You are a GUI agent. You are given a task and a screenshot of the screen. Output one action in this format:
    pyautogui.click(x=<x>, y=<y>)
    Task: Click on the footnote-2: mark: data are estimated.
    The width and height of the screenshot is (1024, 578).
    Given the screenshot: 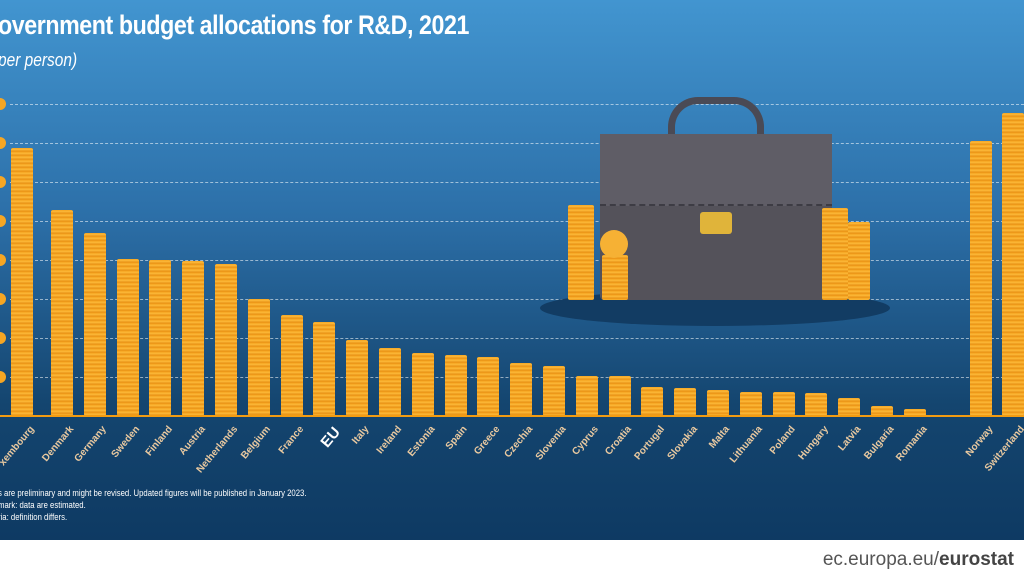 What is the action you would take?
    pyautogui.click(x=43, y=505)
    